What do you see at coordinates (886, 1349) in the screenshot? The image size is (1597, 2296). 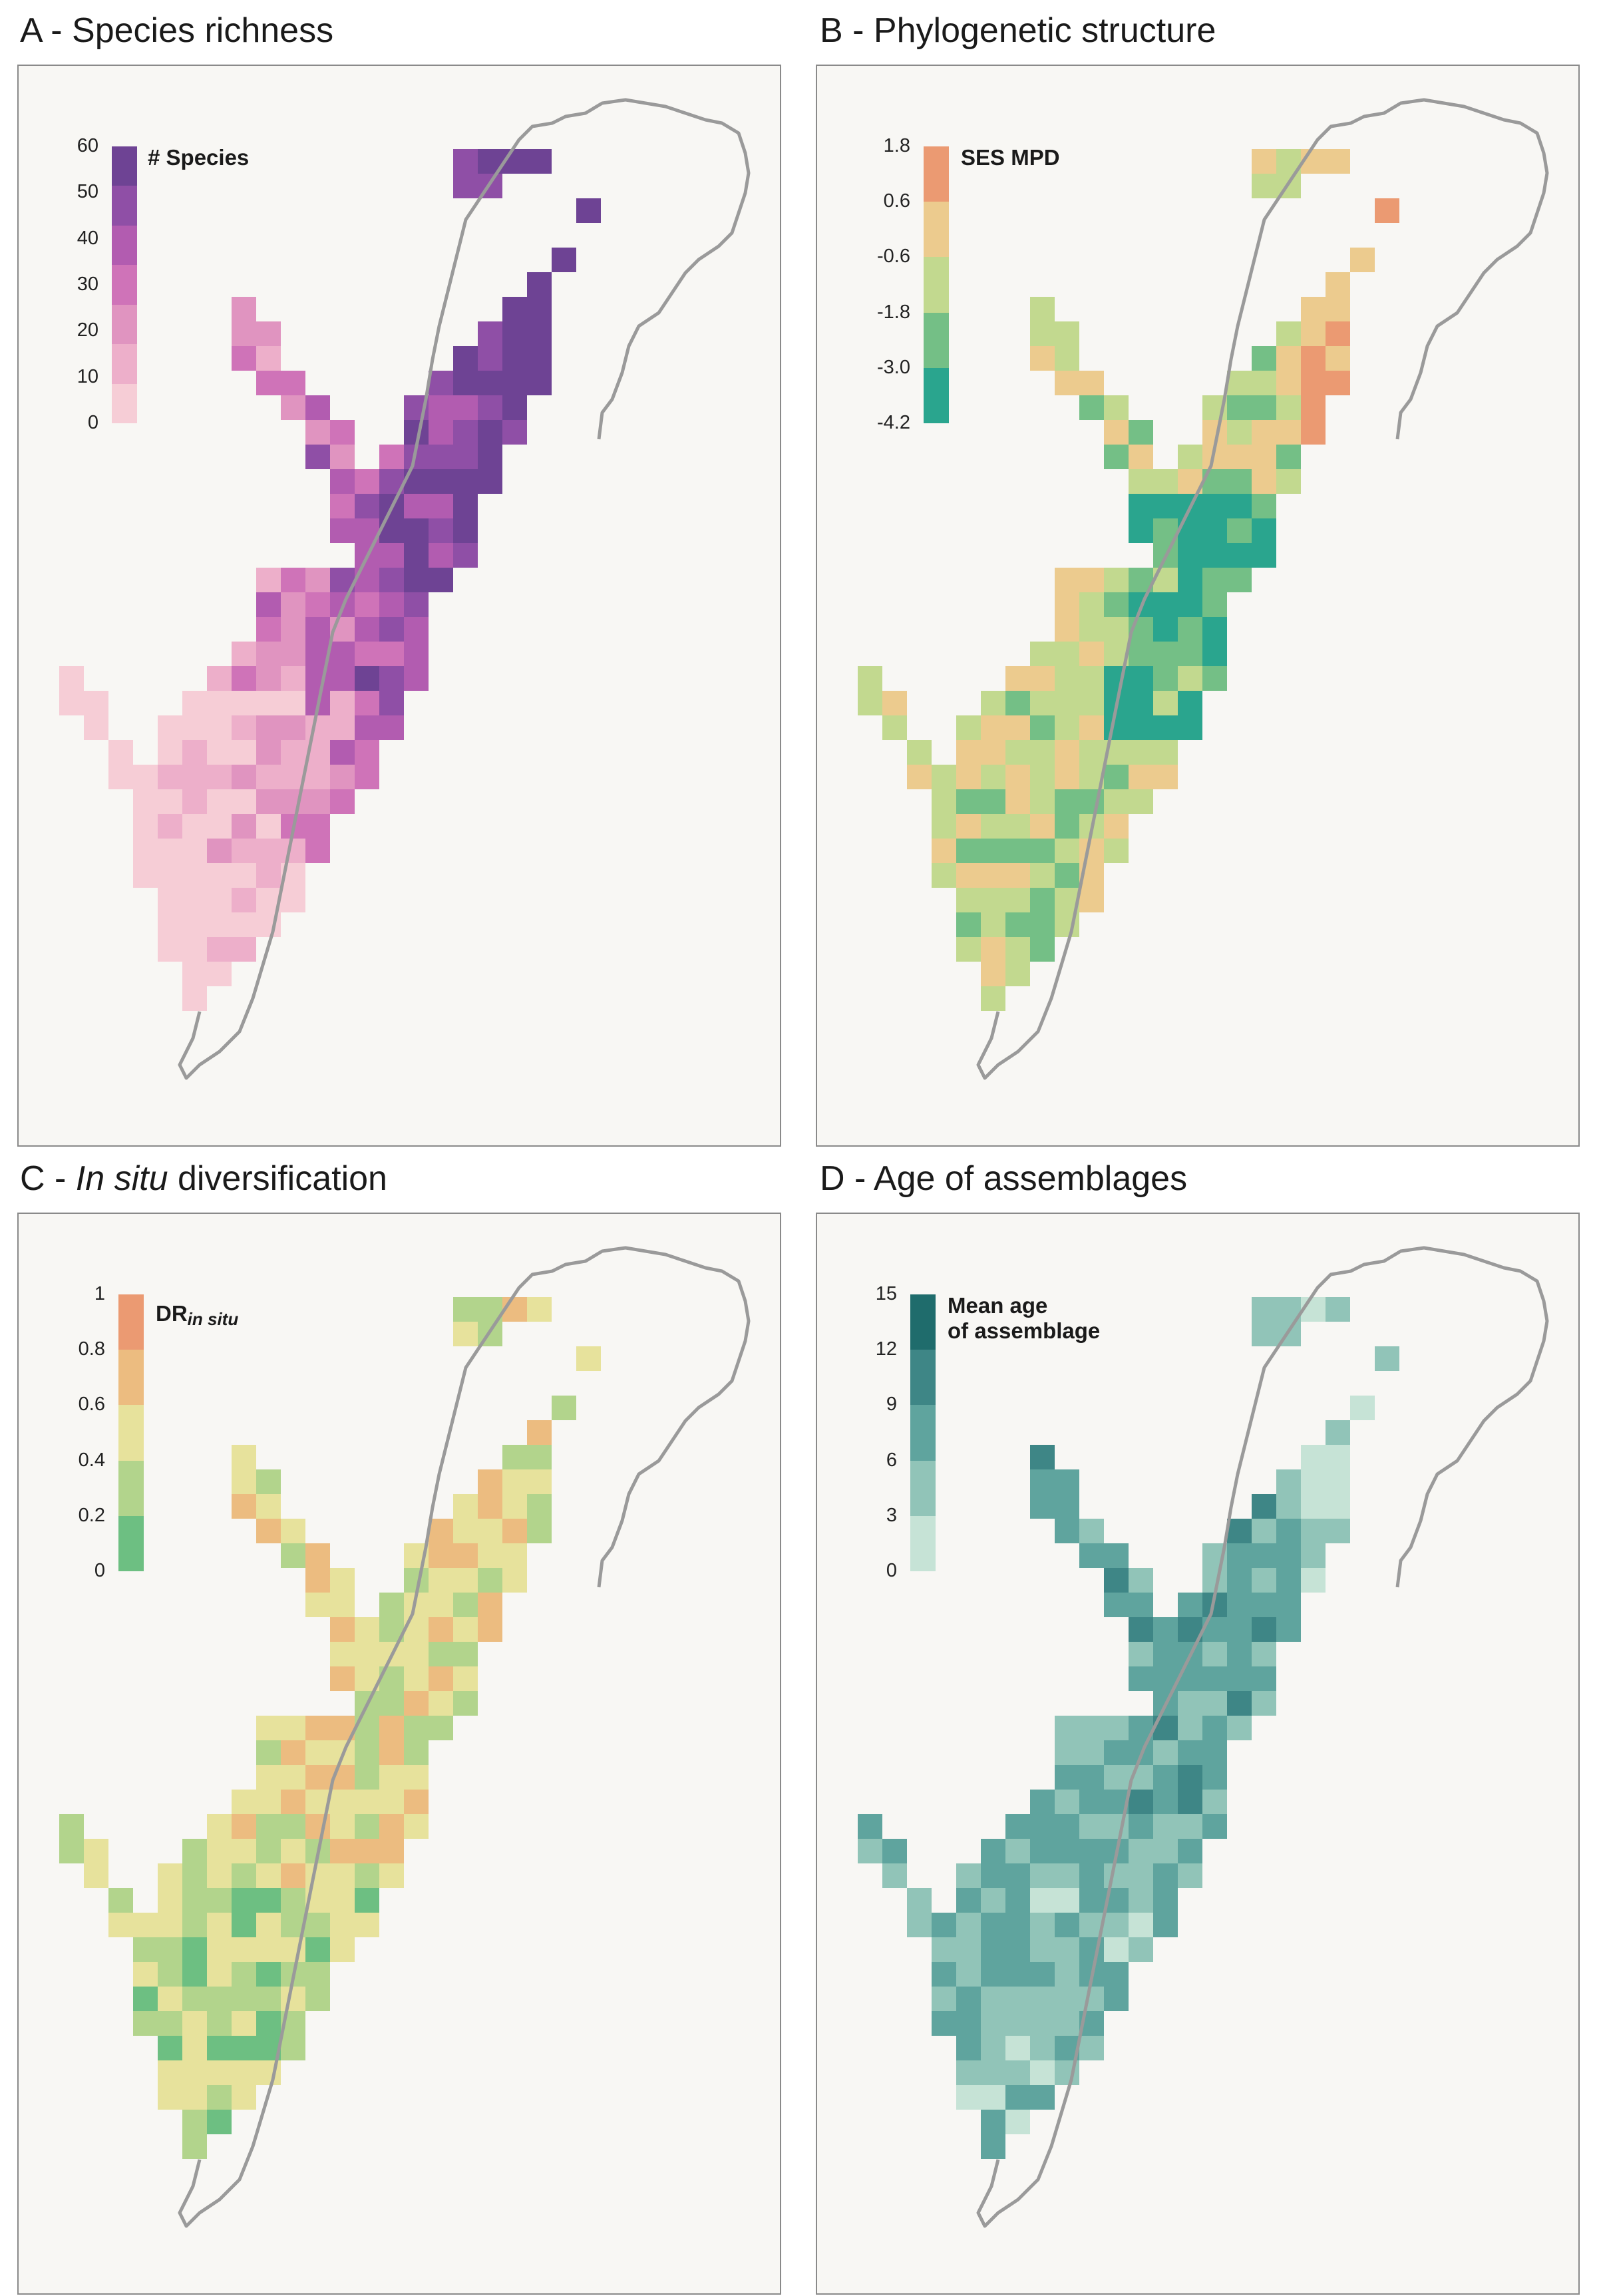 I see `legend-tick-label: 12` at bounding box center [886, 1349].